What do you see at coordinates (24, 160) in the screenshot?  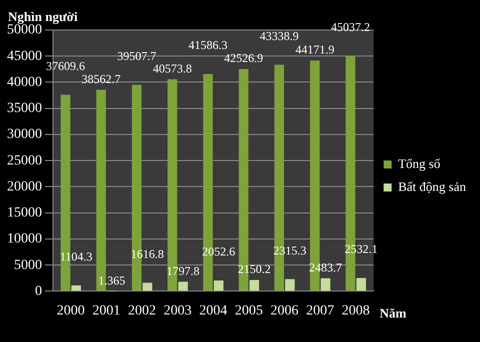 I see `y-tick-label: 25000` at bounding box center [24, 160].